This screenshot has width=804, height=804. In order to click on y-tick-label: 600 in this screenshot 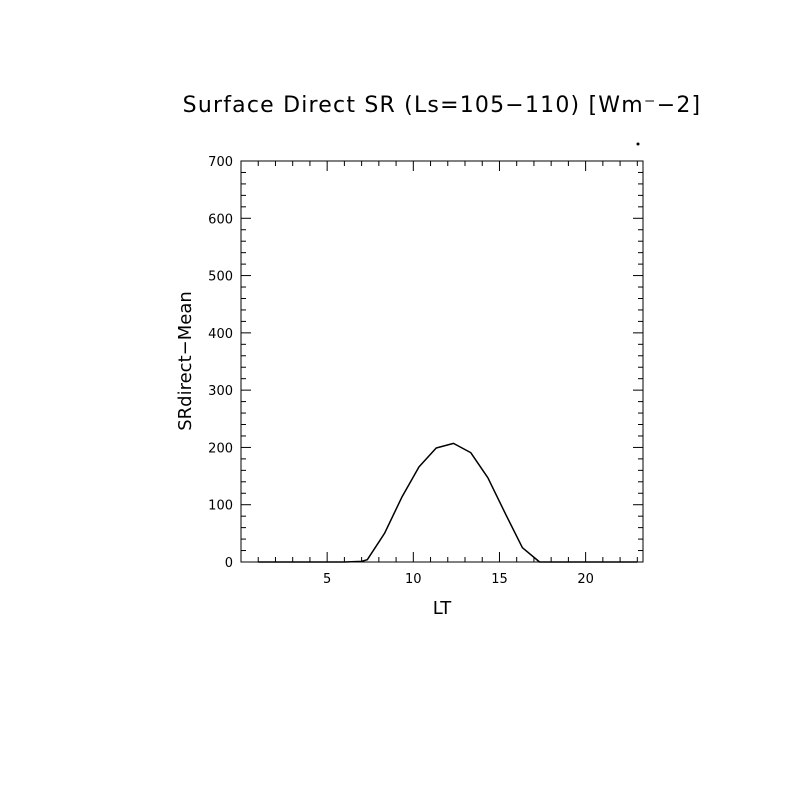, I will do `click(220, 219)`.